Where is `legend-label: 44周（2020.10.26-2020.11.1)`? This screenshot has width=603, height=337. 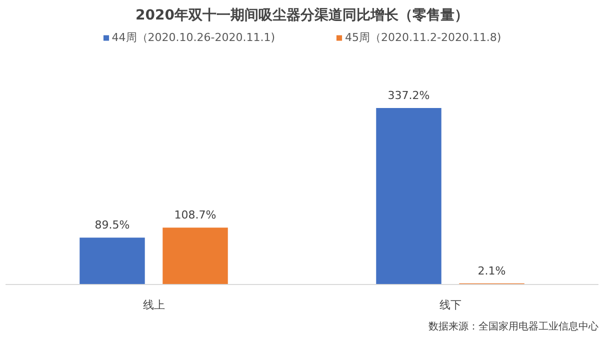
legend-label: 44周（2020.10.26-2020.11.1) is located at coordinates (193, 37).